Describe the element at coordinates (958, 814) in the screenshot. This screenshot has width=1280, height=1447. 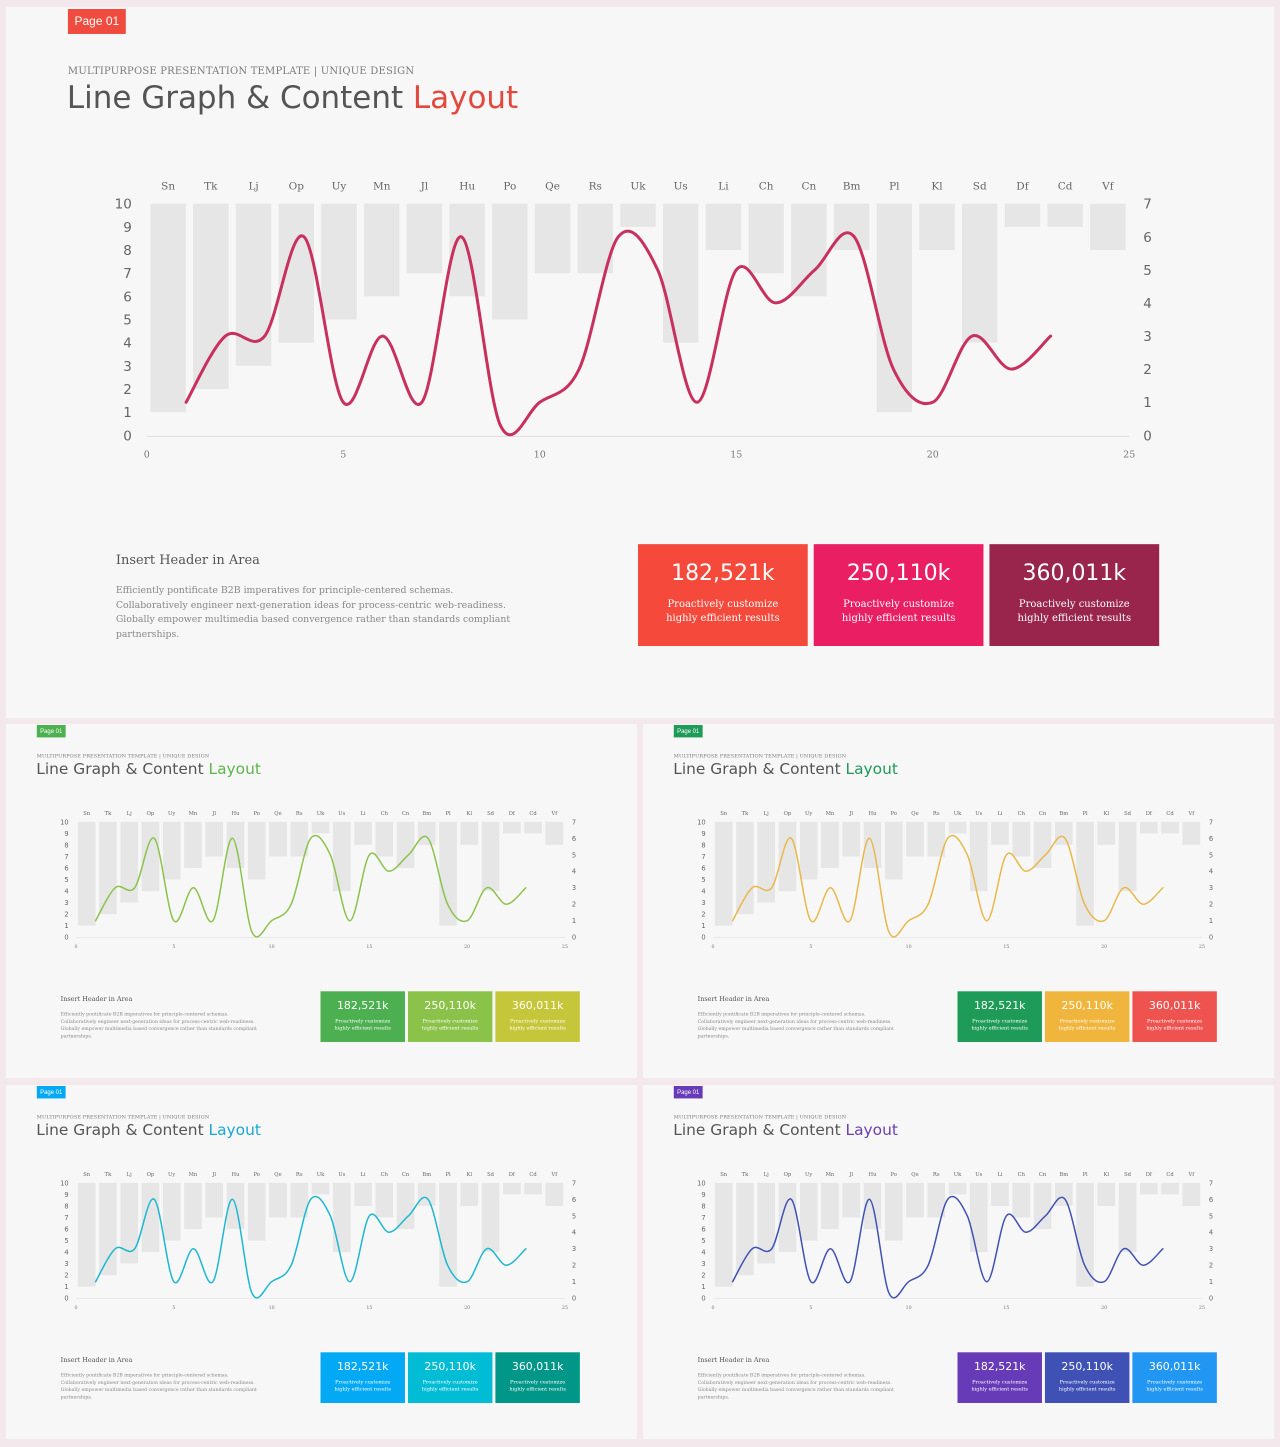
I see `category-label: Uk` at that location.